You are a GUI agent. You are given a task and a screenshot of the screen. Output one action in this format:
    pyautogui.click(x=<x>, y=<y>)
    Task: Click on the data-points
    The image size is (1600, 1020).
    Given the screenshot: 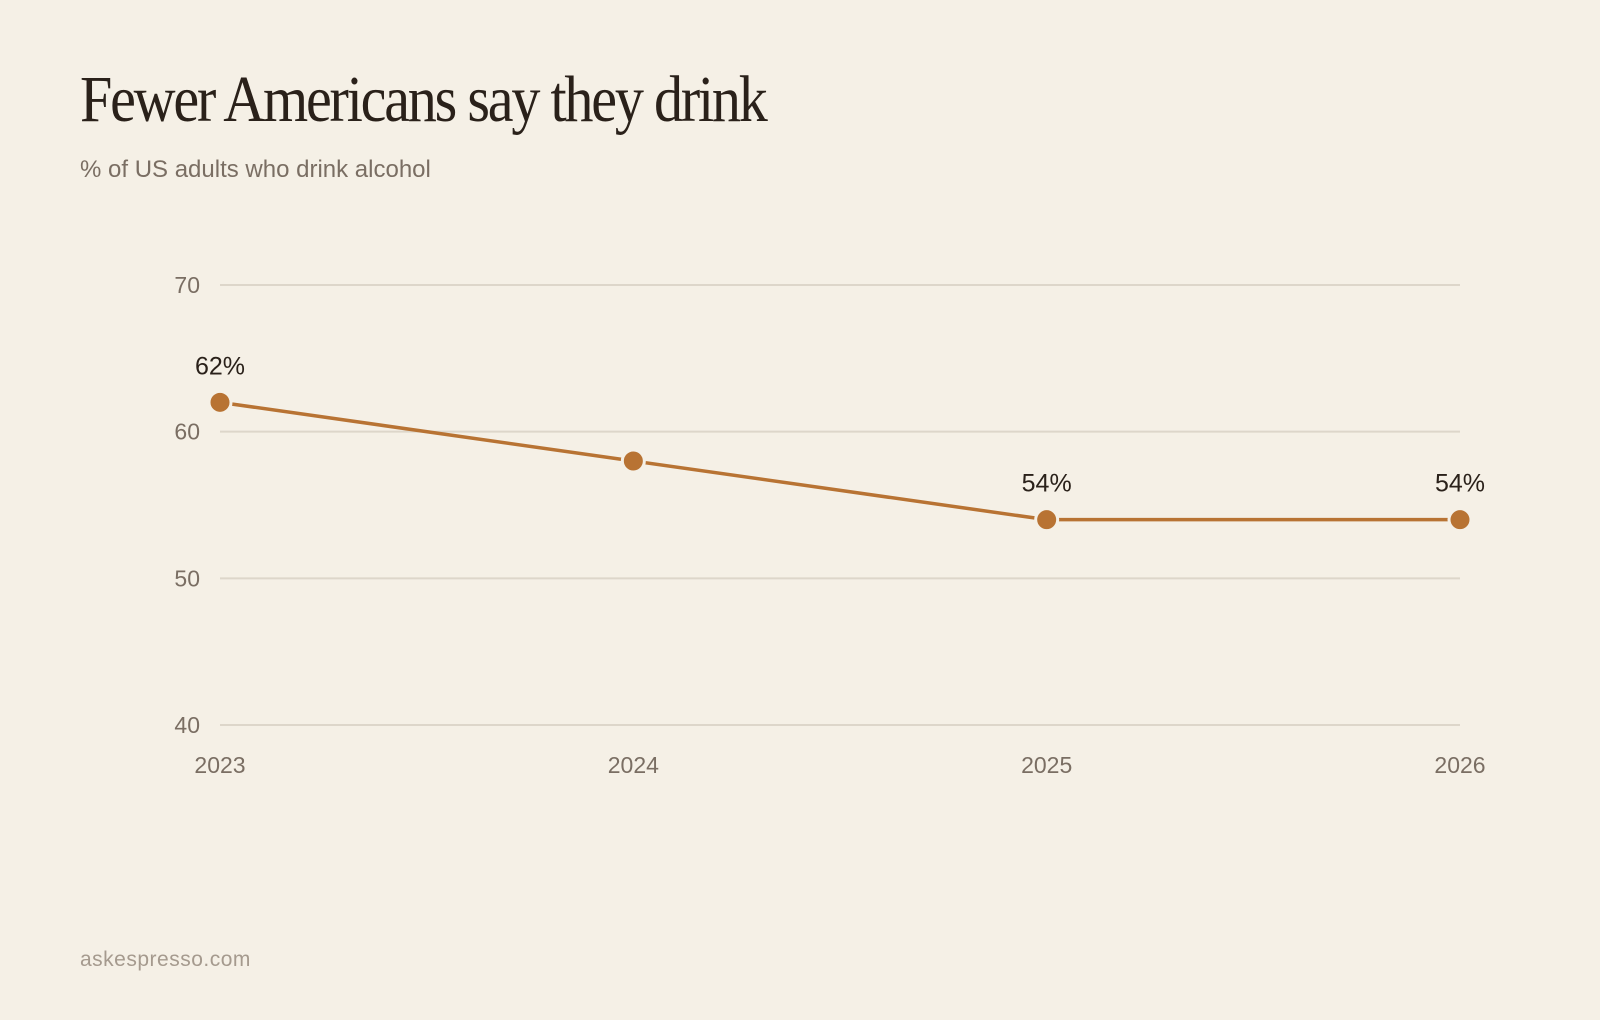 What is the action you would take?
    pyautogui.click(x=840, y=461)
    